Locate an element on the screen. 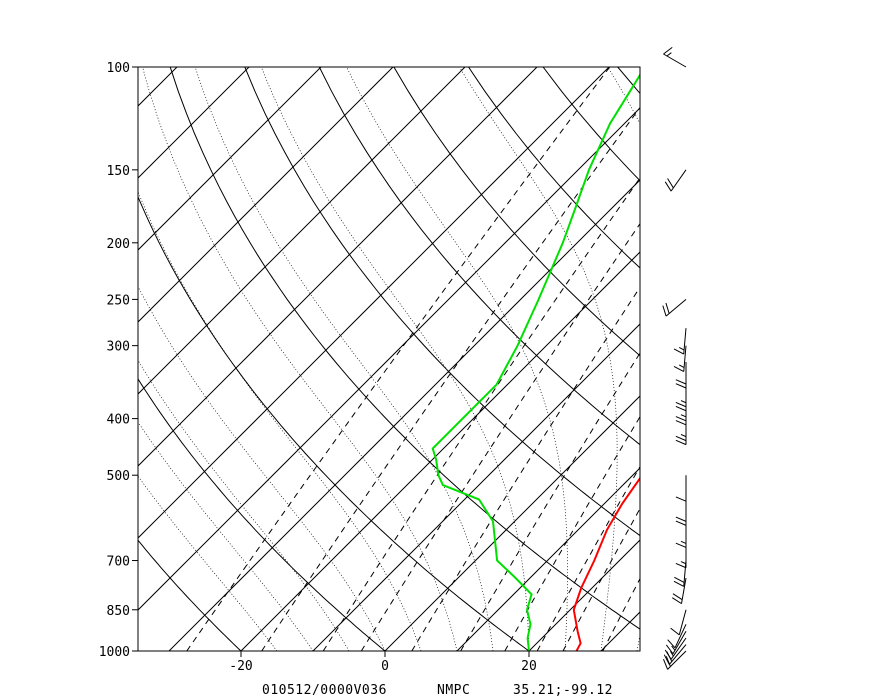 This screenshot has height=697, width=896. pressure-tick-label: 1000 is located at coordinates (114, 652).